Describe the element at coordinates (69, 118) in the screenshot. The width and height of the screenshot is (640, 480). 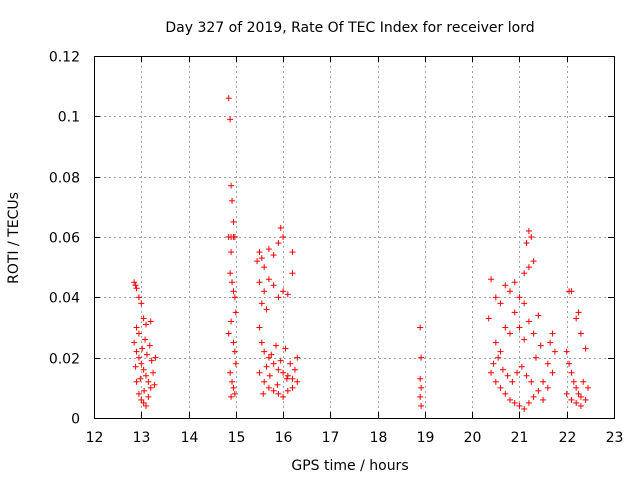
I see `y-tick-label: 0.1` at that location.